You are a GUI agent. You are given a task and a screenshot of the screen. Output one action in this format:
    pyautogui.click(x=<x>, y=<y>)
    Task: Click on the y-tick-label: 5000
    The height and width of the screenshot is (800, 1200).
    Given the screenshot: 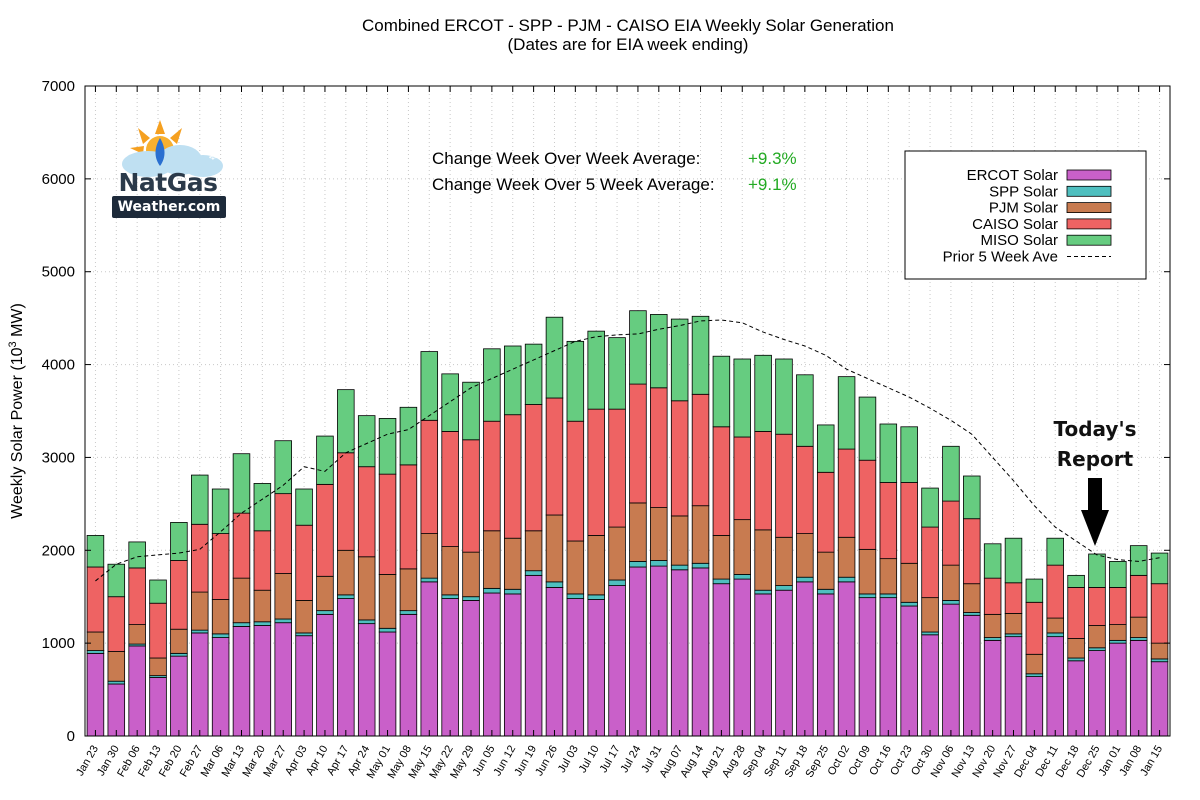 What is the action you would take?
    pyautogui.click(x=58, y=272)
    